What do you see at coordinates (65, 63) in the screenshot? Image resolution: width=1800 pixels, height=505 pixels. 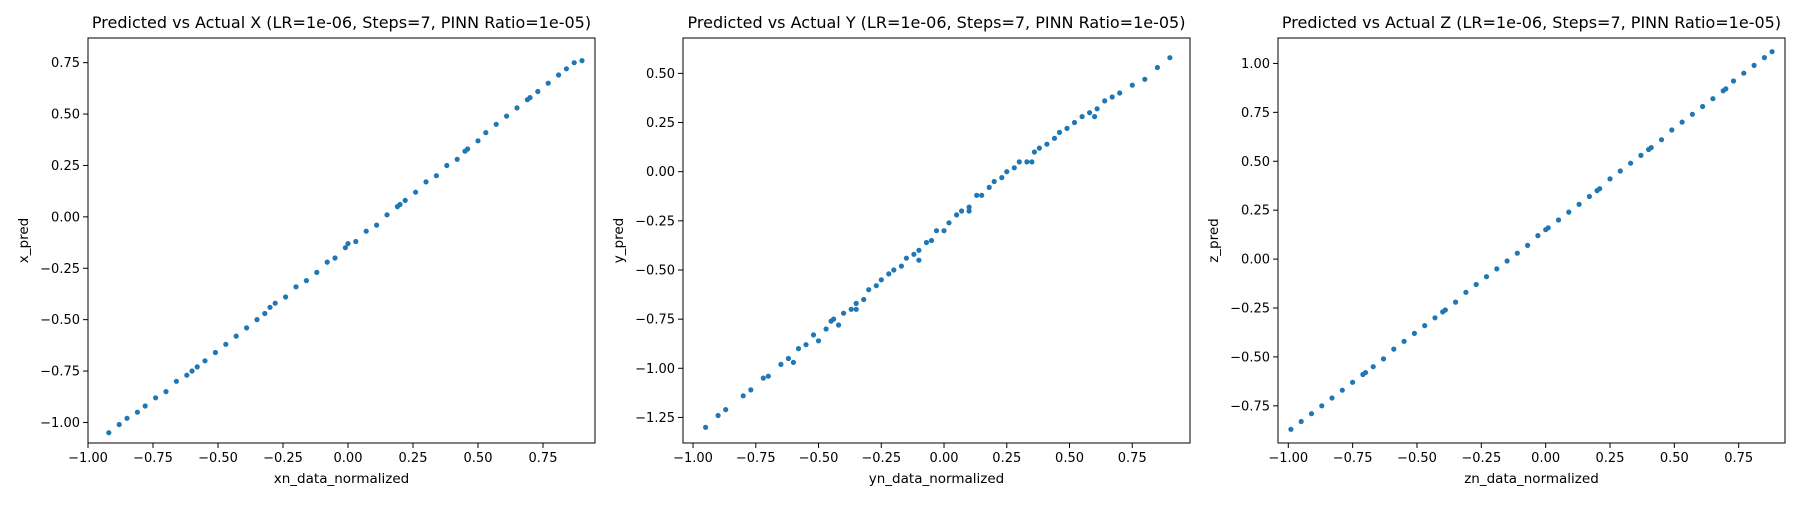 I see `y-tick-label: 0.75` at bounding box center [65, 63].